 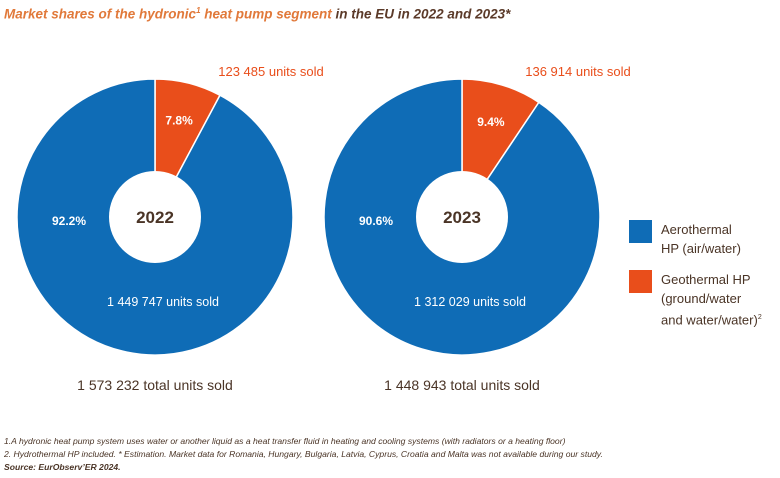 What do you see at coordinates (759, 317) in the screenshot?
I see `legend-footnote-mark: 2` at bounding box center [759, 317].